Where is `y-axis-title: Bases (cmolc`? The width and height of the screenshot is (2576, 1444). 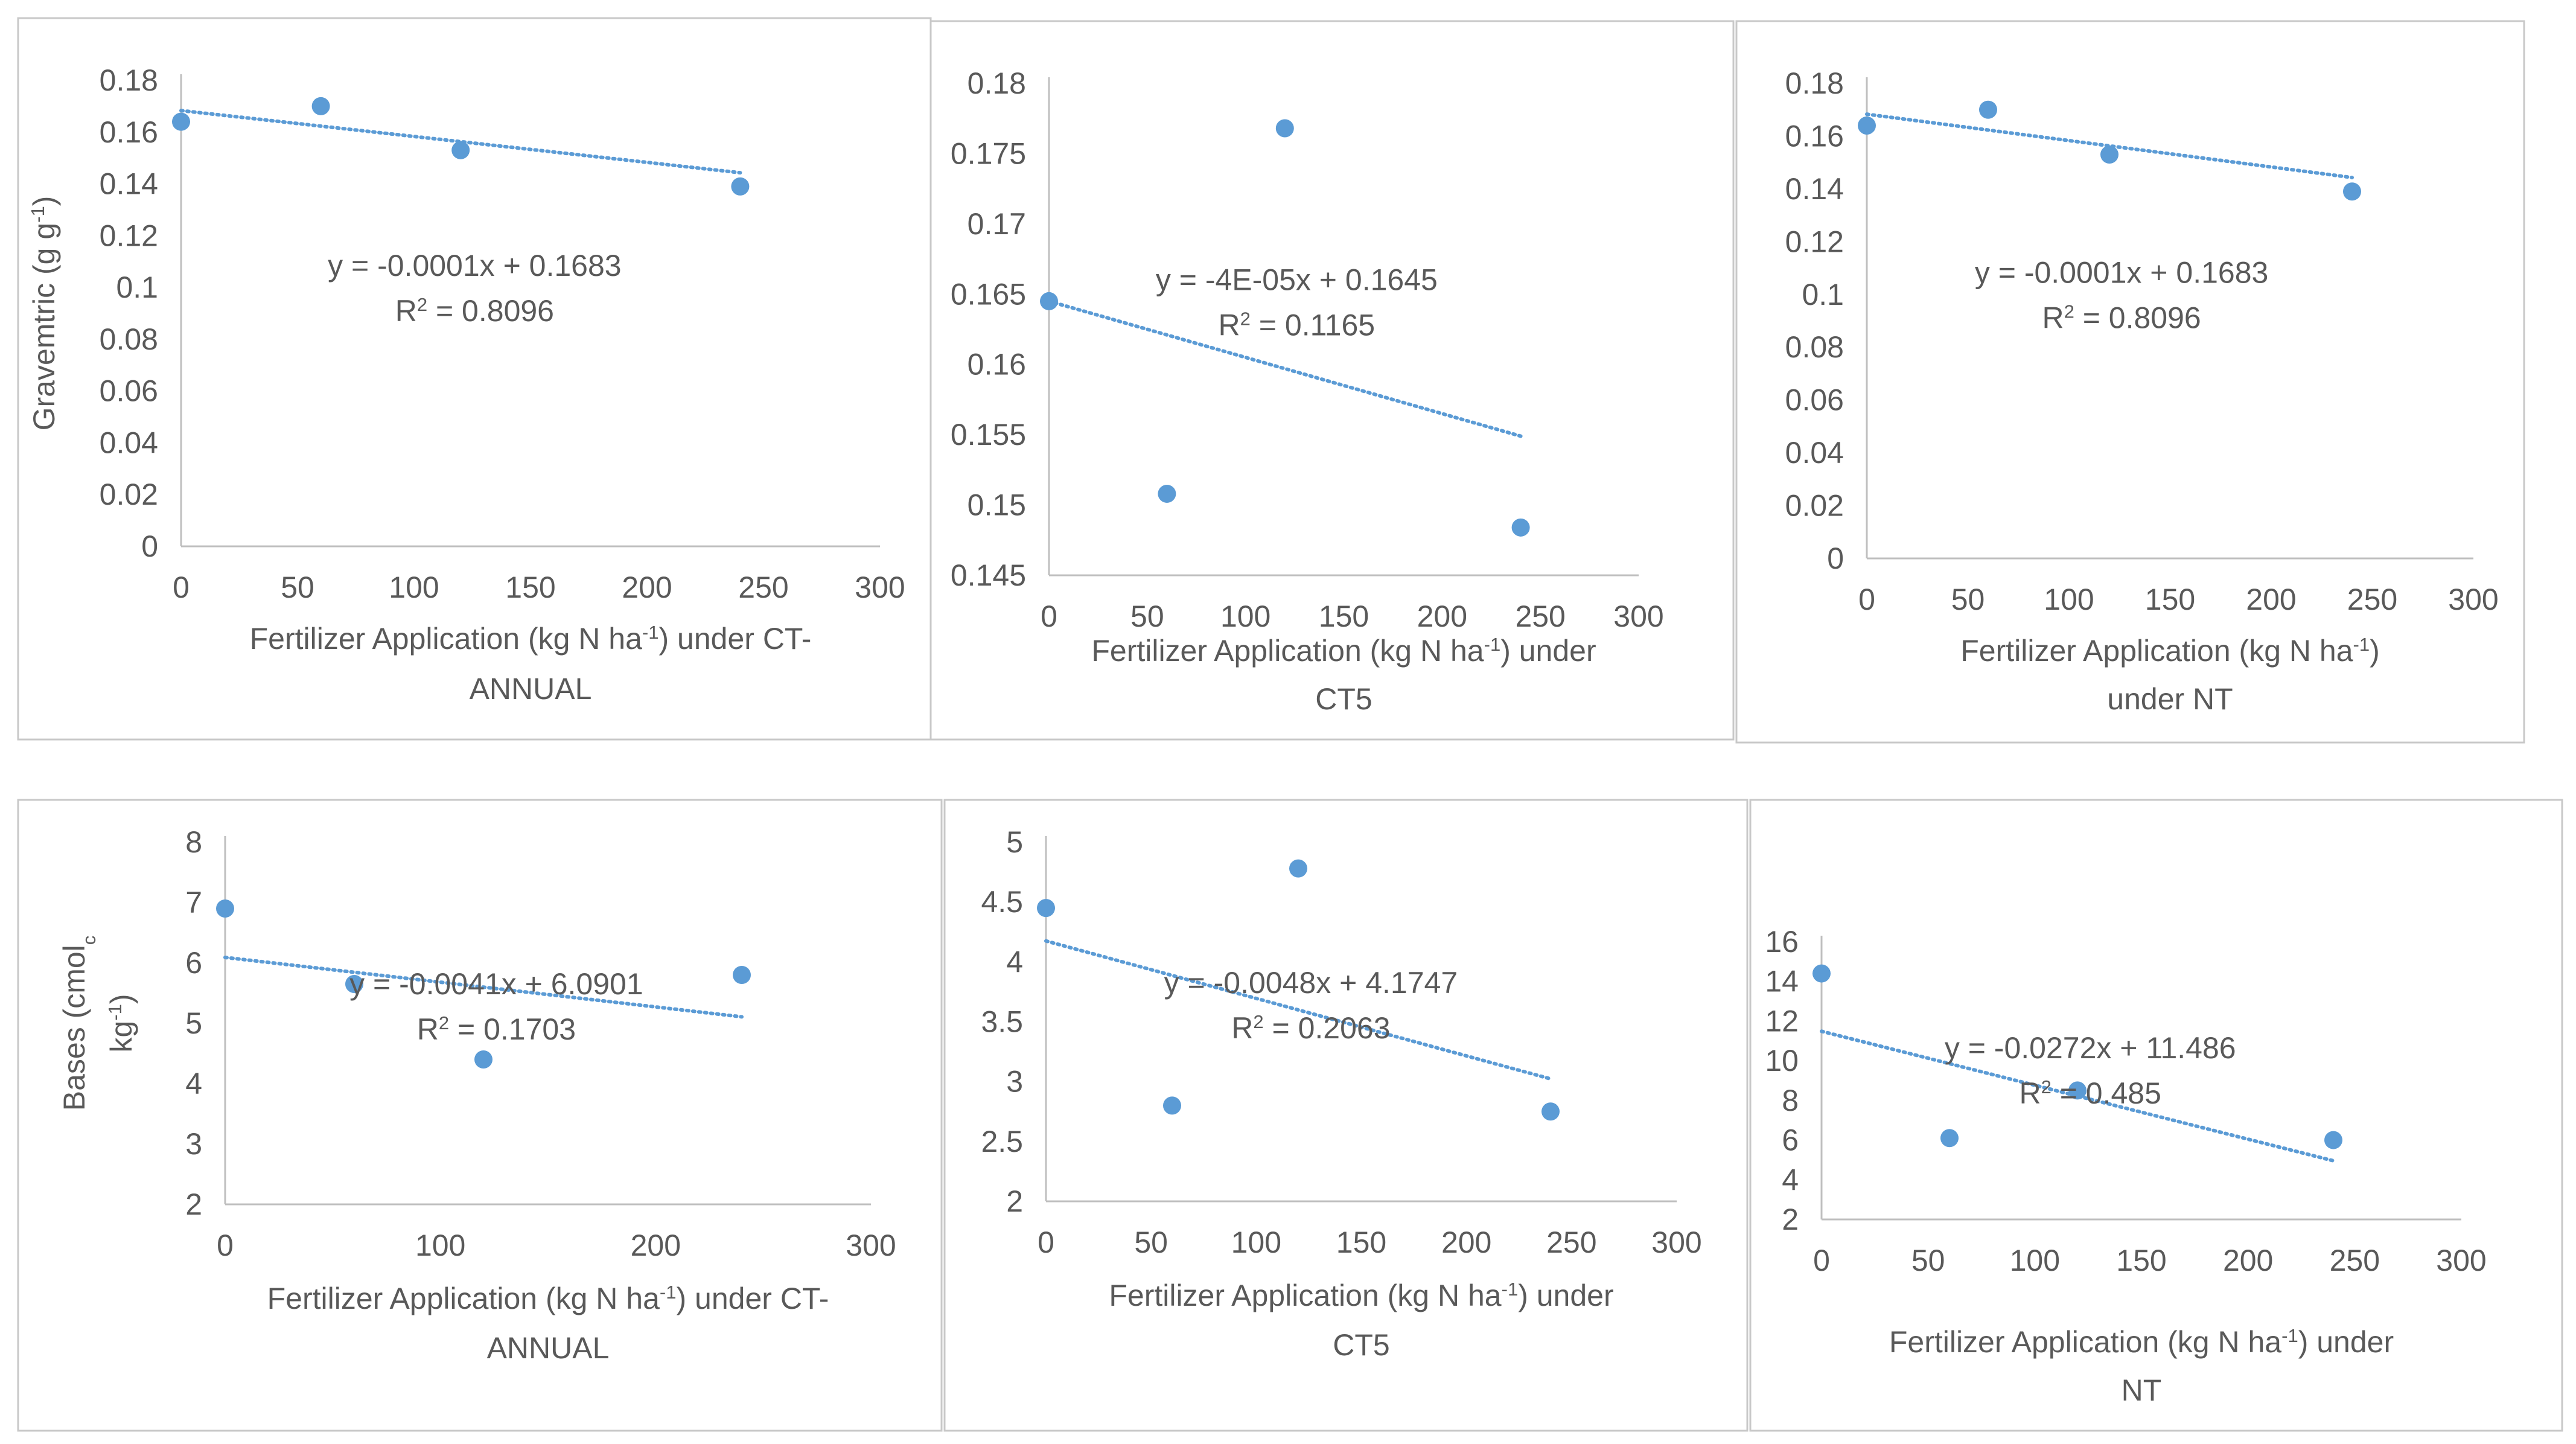 y-axis-title: Bases (cmolc is located at coordinates (78, 1023).